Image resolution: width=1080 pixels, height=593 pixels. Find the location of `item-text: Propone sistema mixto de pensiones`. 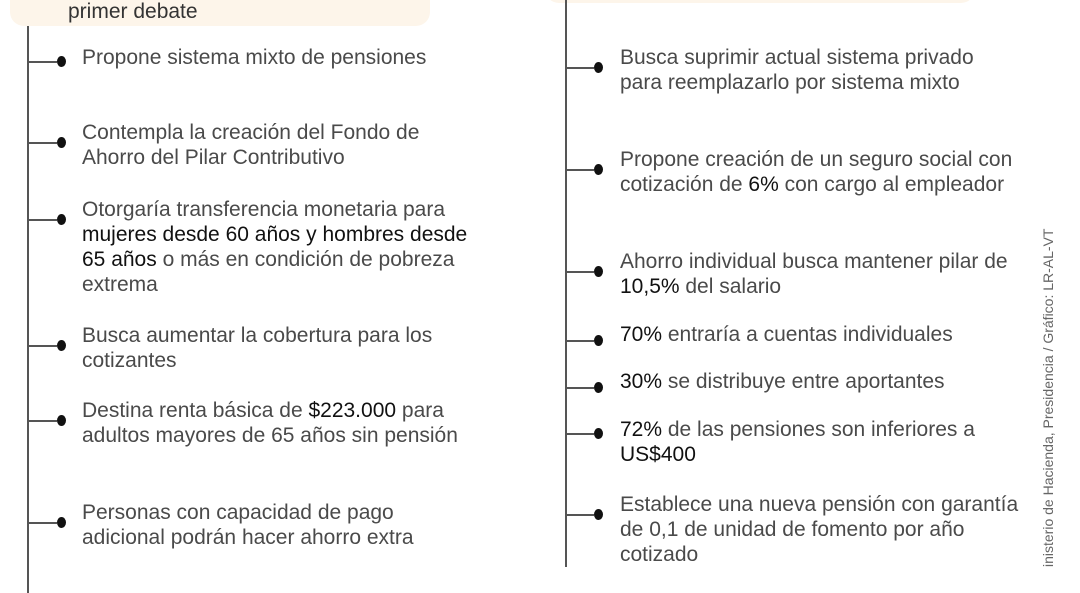

item-text: Propone sistema mixto de pensiones is located at coordinates (254, 57).